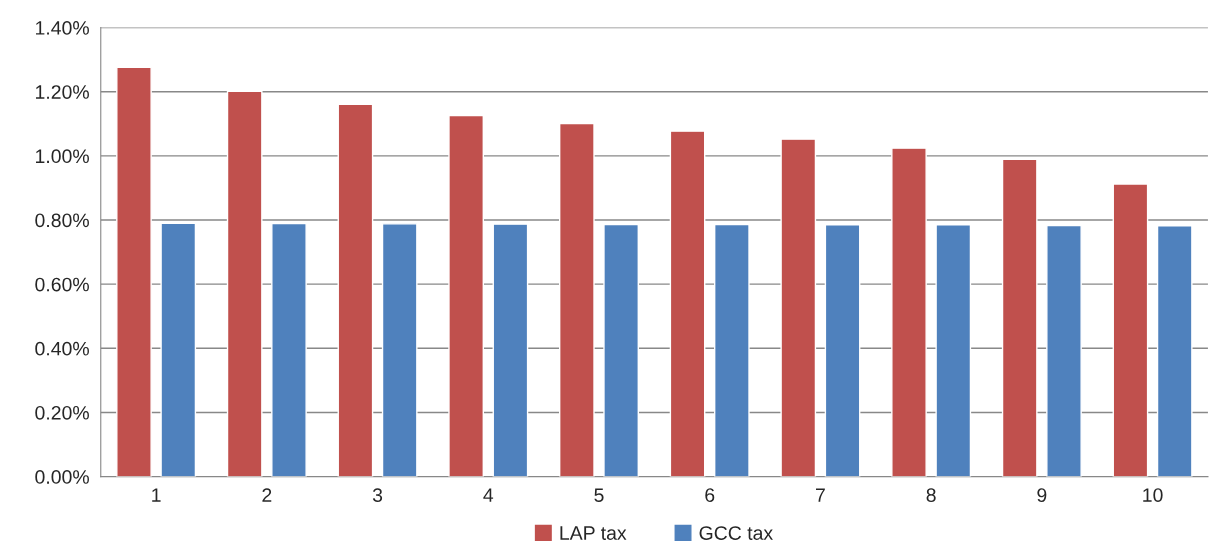 The width and height of the screenshot is (1214, 551). I want to click on y-tick-label: 1.20%, so click(62, 92).